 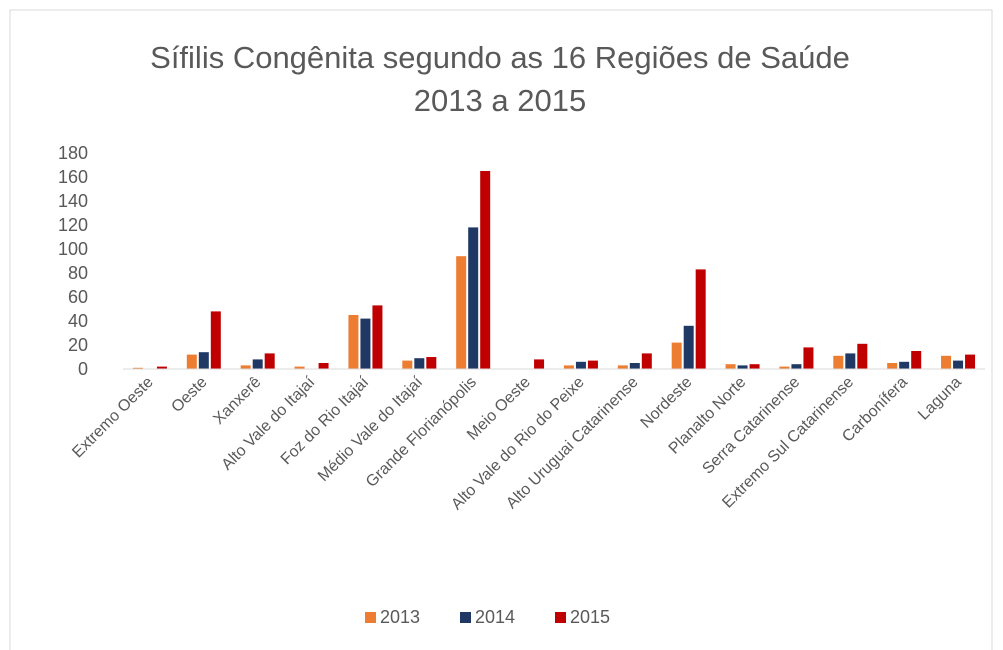 What do you see at coordinates (78, 297) in the screenshot?
I see `y-tick-label: 60` at bounding box center [78, 297].